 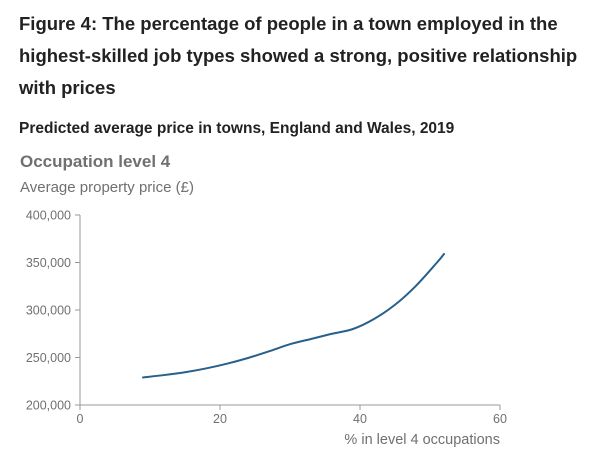 What do you see at coordinates (48, 263) in the screenshot?
I see `y-tick-label: 350,000` at bounding box center [48, 263].